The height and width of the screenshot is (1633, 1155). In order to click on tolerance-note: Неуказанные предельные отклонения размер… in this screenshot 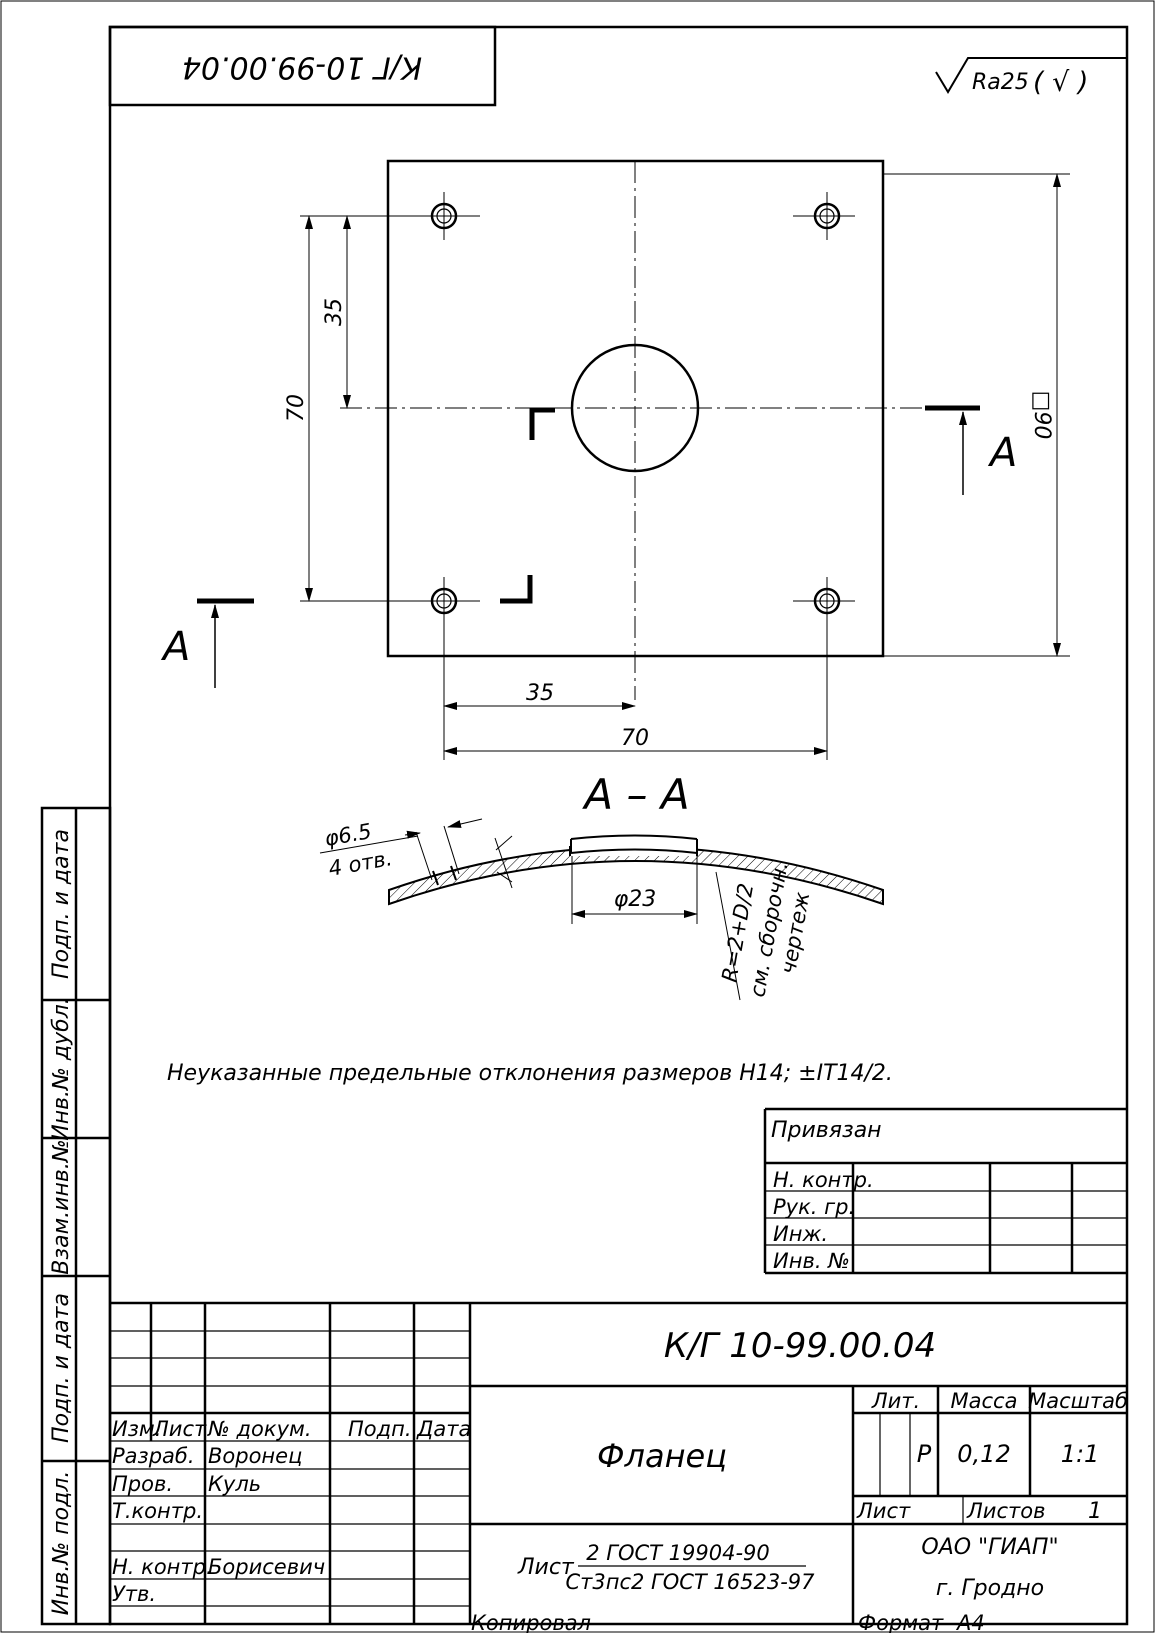, I will do `click(530, 1073)`.